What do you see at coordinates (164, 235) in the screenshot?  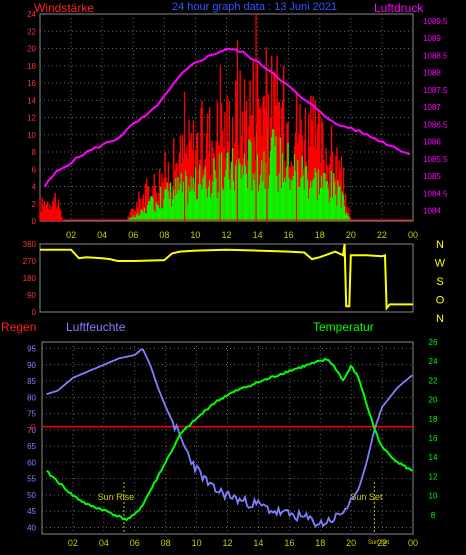 I see `wind-x-tick-label: 08` at bounding box center [164, 235].